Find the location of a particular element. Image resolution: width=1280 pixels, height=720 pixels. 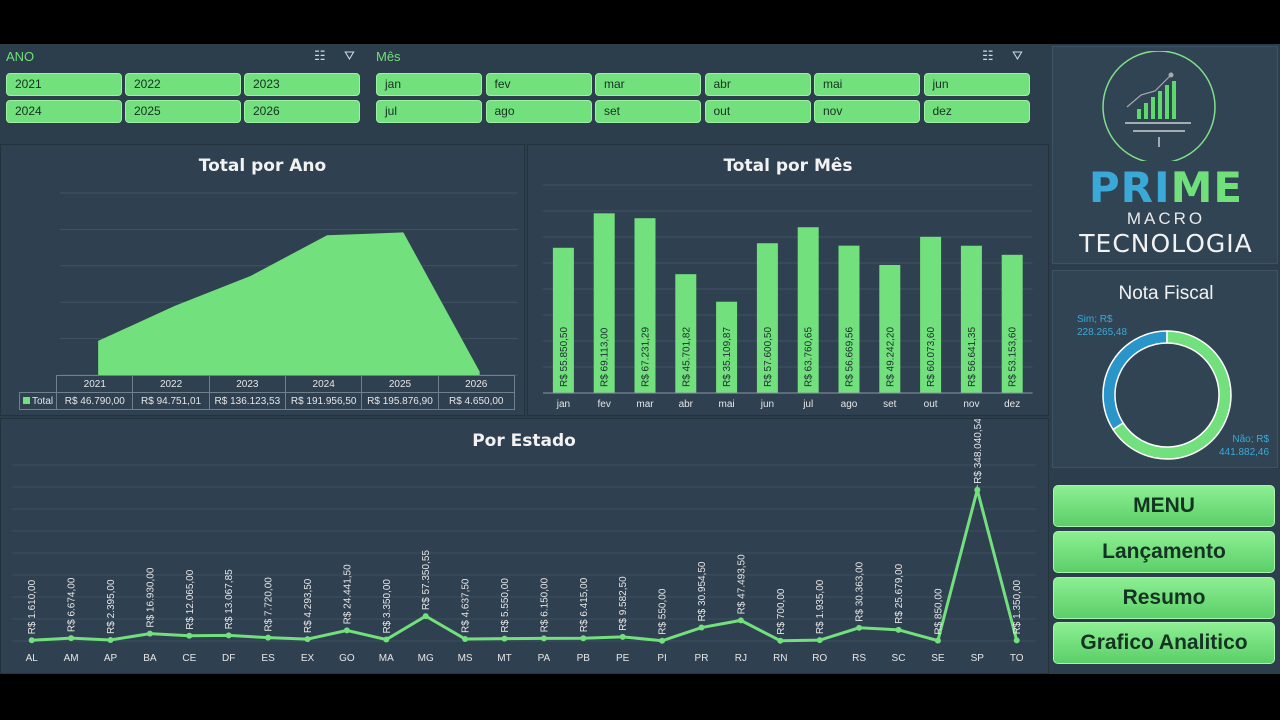

bar-mai is located at coordinates (727, 347).